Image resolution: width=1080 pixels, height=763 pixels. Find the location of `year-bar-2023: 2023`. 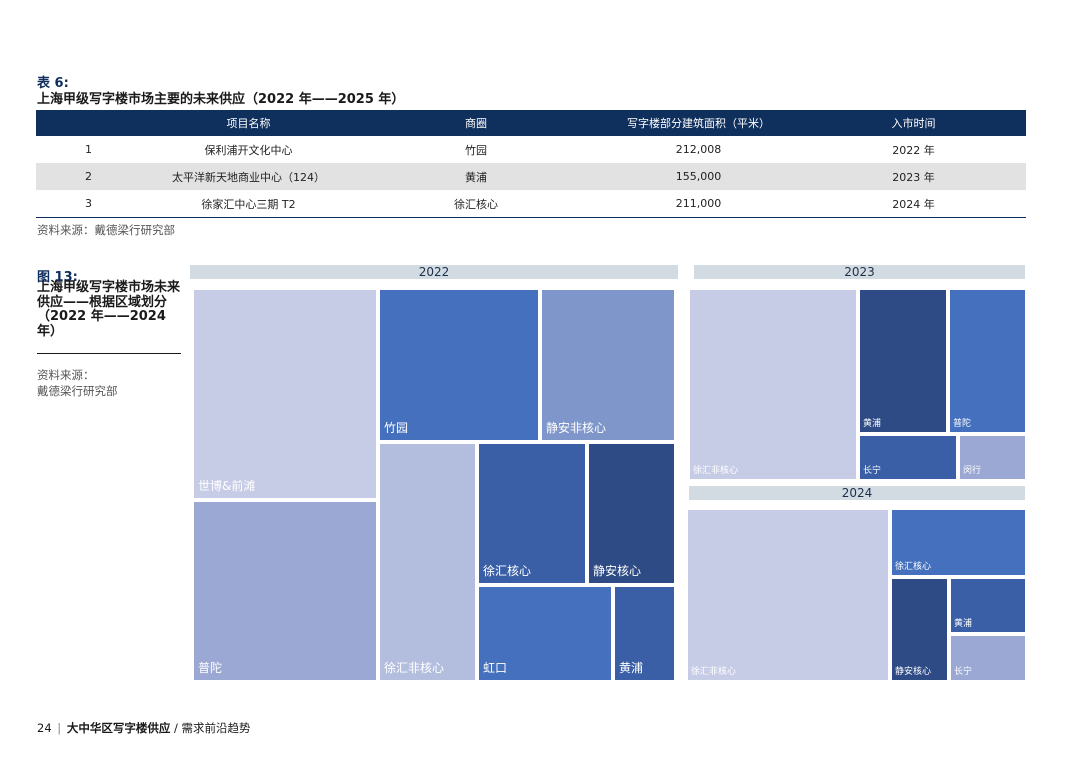

year-bar-2023: 2023 is located at coordinates (859, 272).